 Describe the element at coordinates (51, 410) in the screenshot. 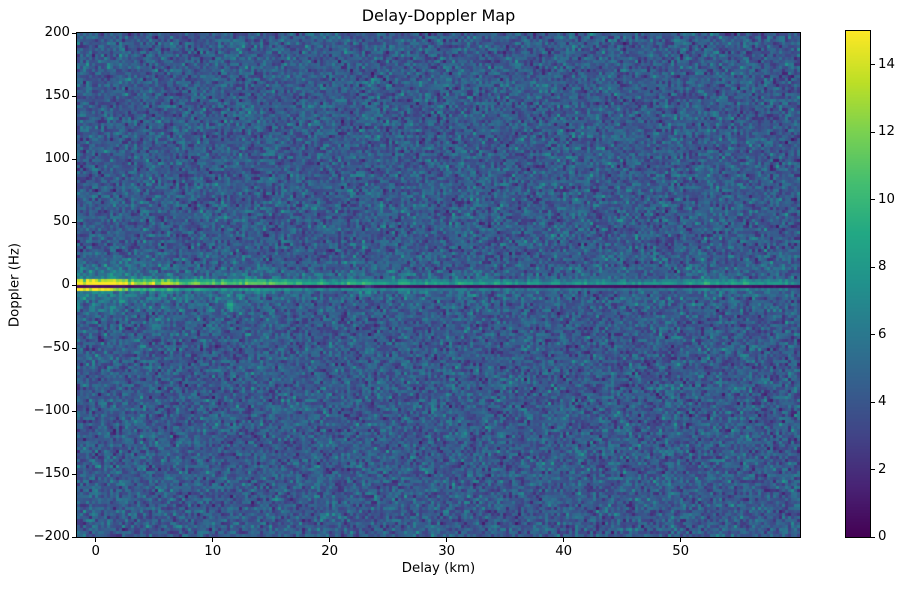

I see `y-tick-label: −100` at that location.